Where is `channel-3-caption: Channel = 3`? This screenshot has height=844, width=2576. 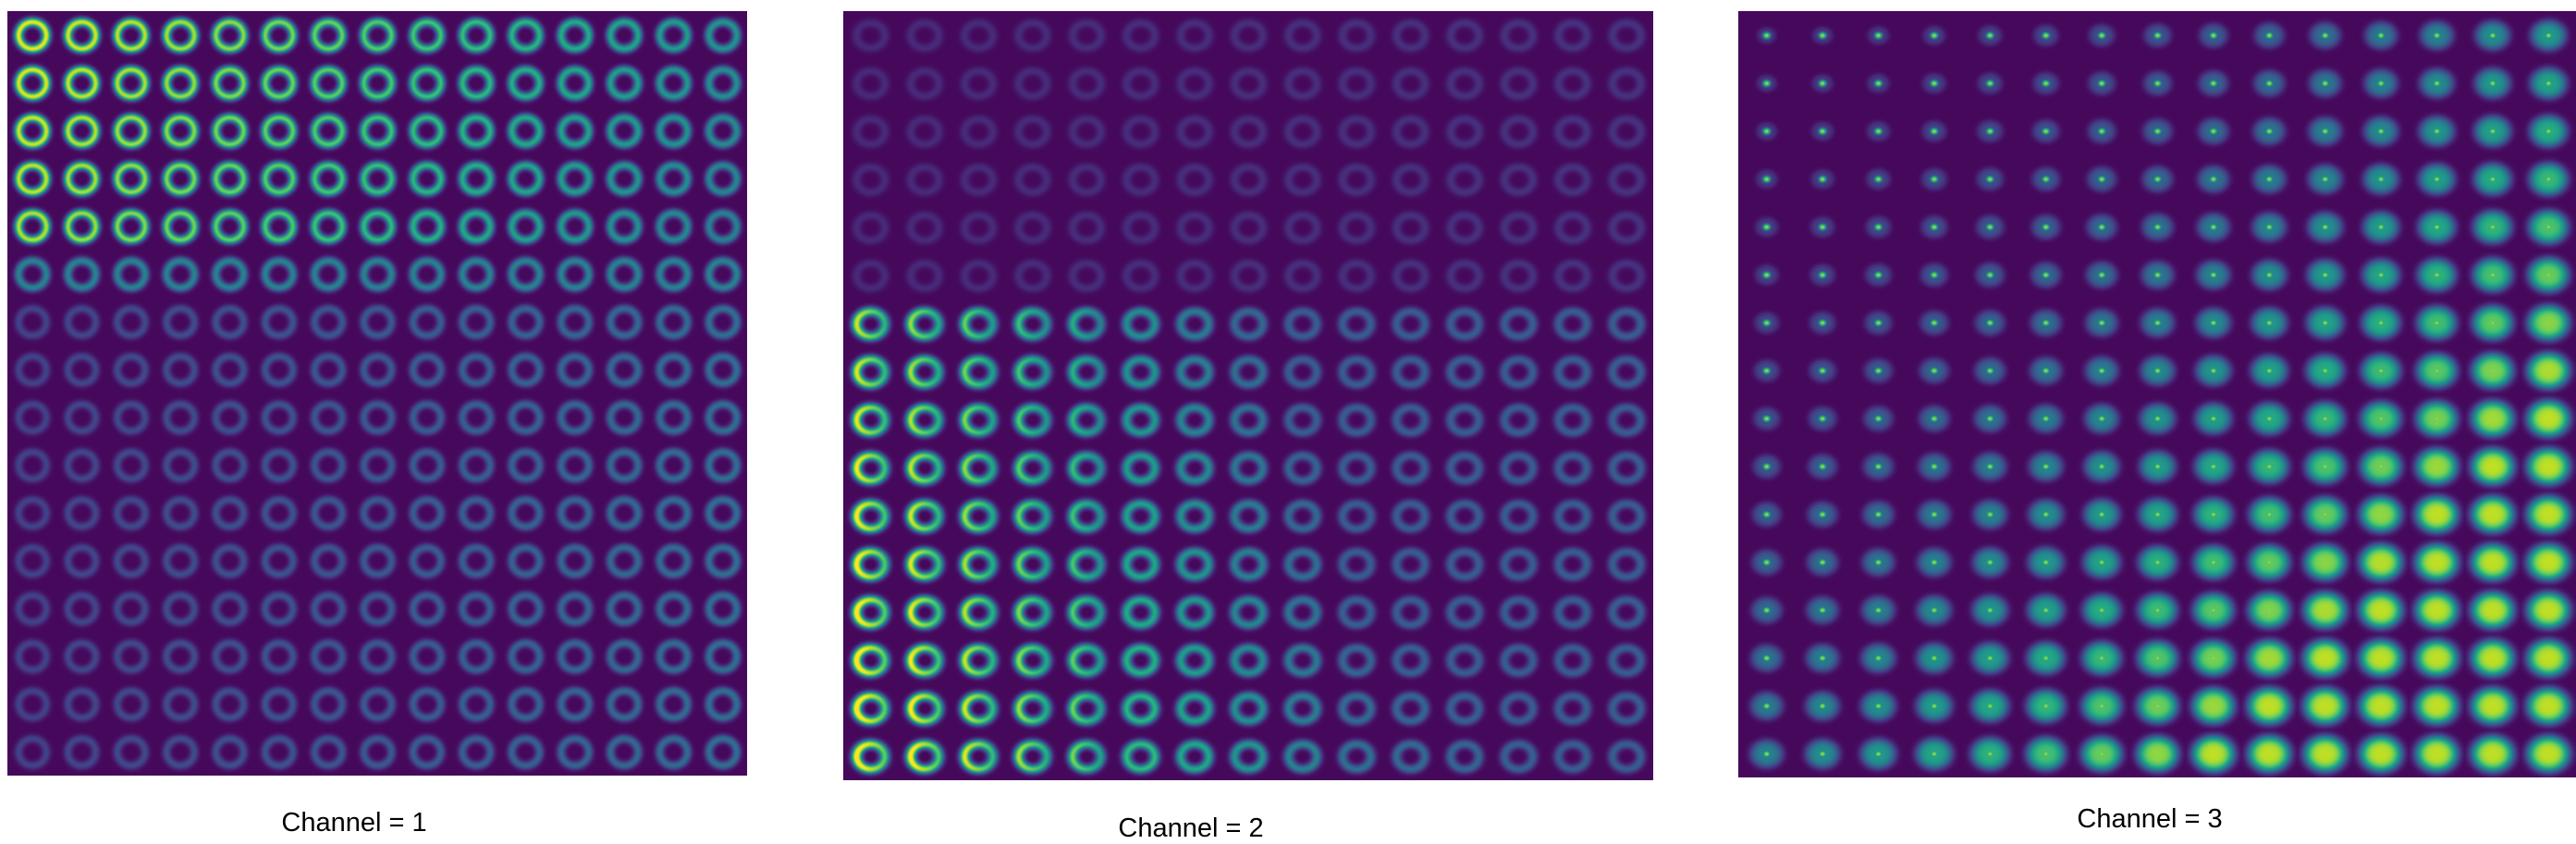
channel-3-caption: Channel = 3 is located at coordinates (2150, 819).